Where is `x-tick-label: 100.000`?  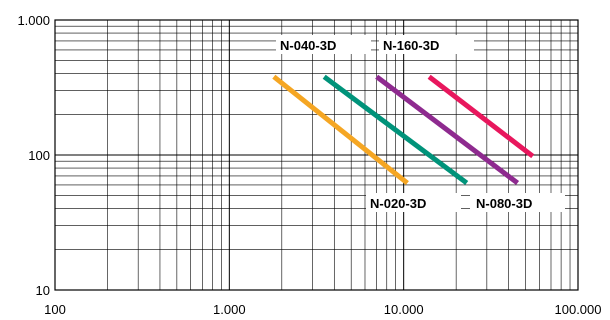
x-tick-label: 100.000 is located at coordinates (578, 309).